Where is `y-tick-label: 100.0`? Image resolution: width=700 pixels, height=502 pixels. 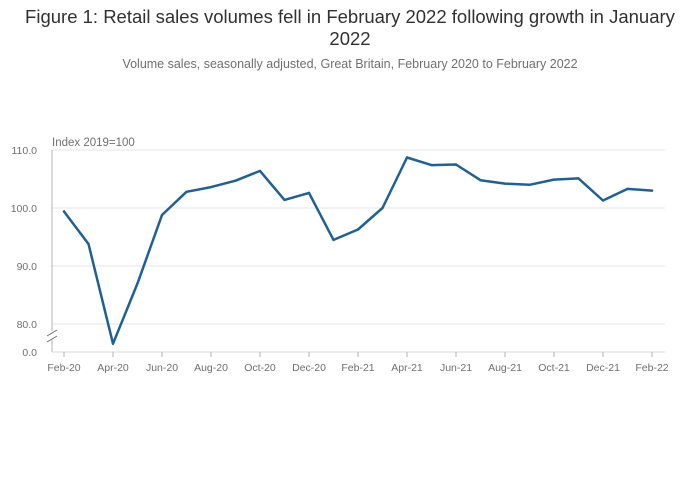
y-tick-label: 100.0 is located at coordinates (24, 209).